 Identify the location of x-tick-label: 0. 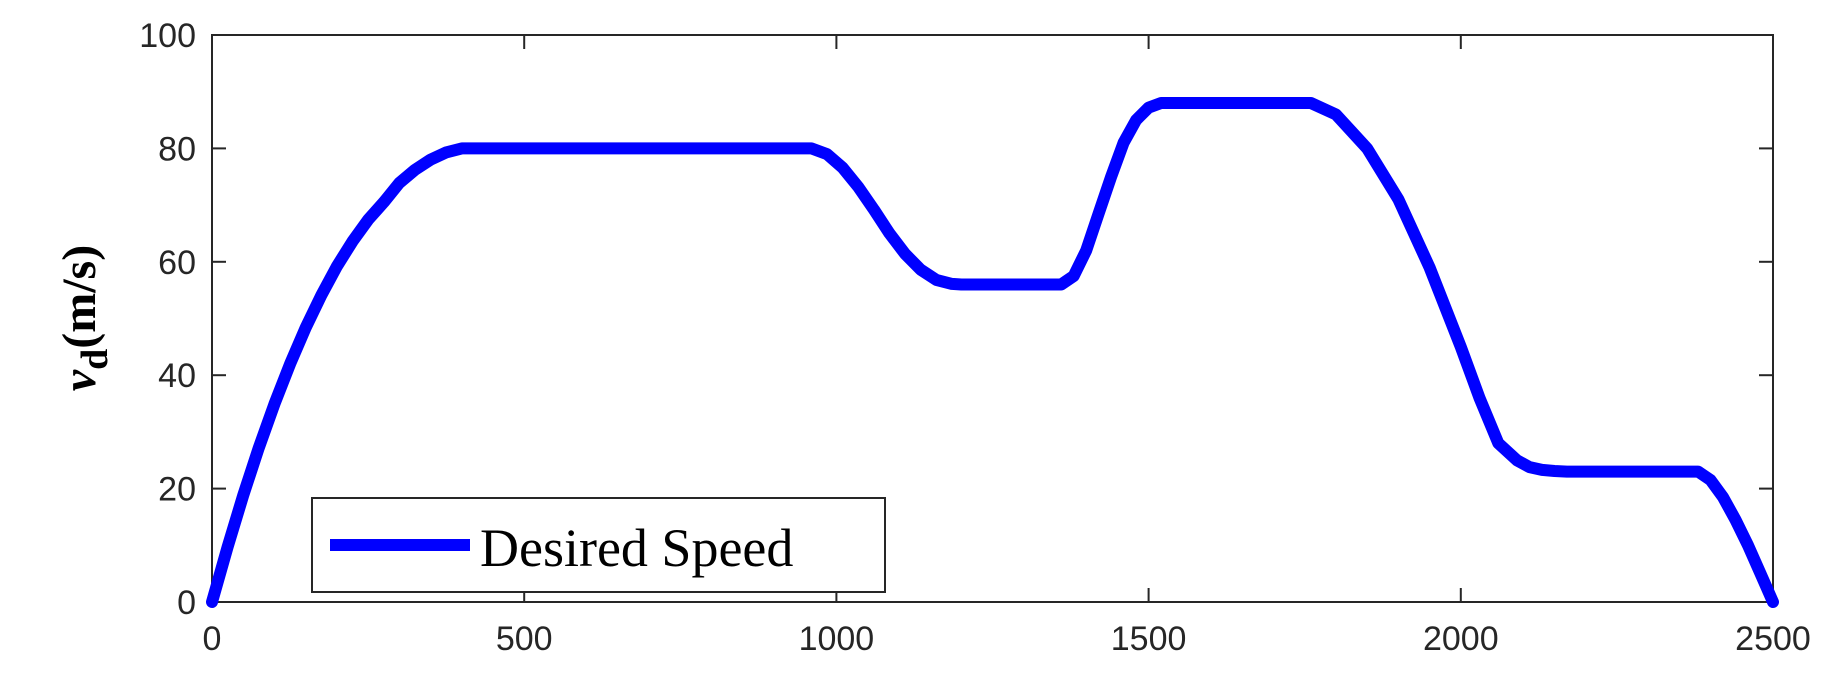
(212, 639).